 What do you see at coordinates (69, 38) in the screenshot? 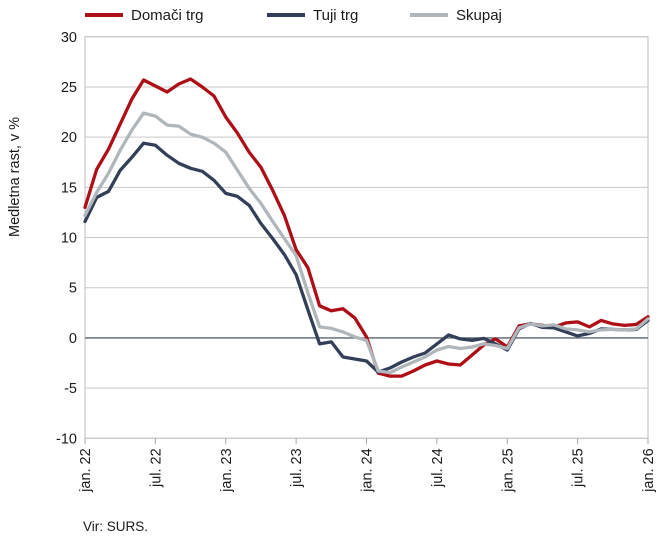
I see `y-tick-label: 30` at bounding box center [69, 38].